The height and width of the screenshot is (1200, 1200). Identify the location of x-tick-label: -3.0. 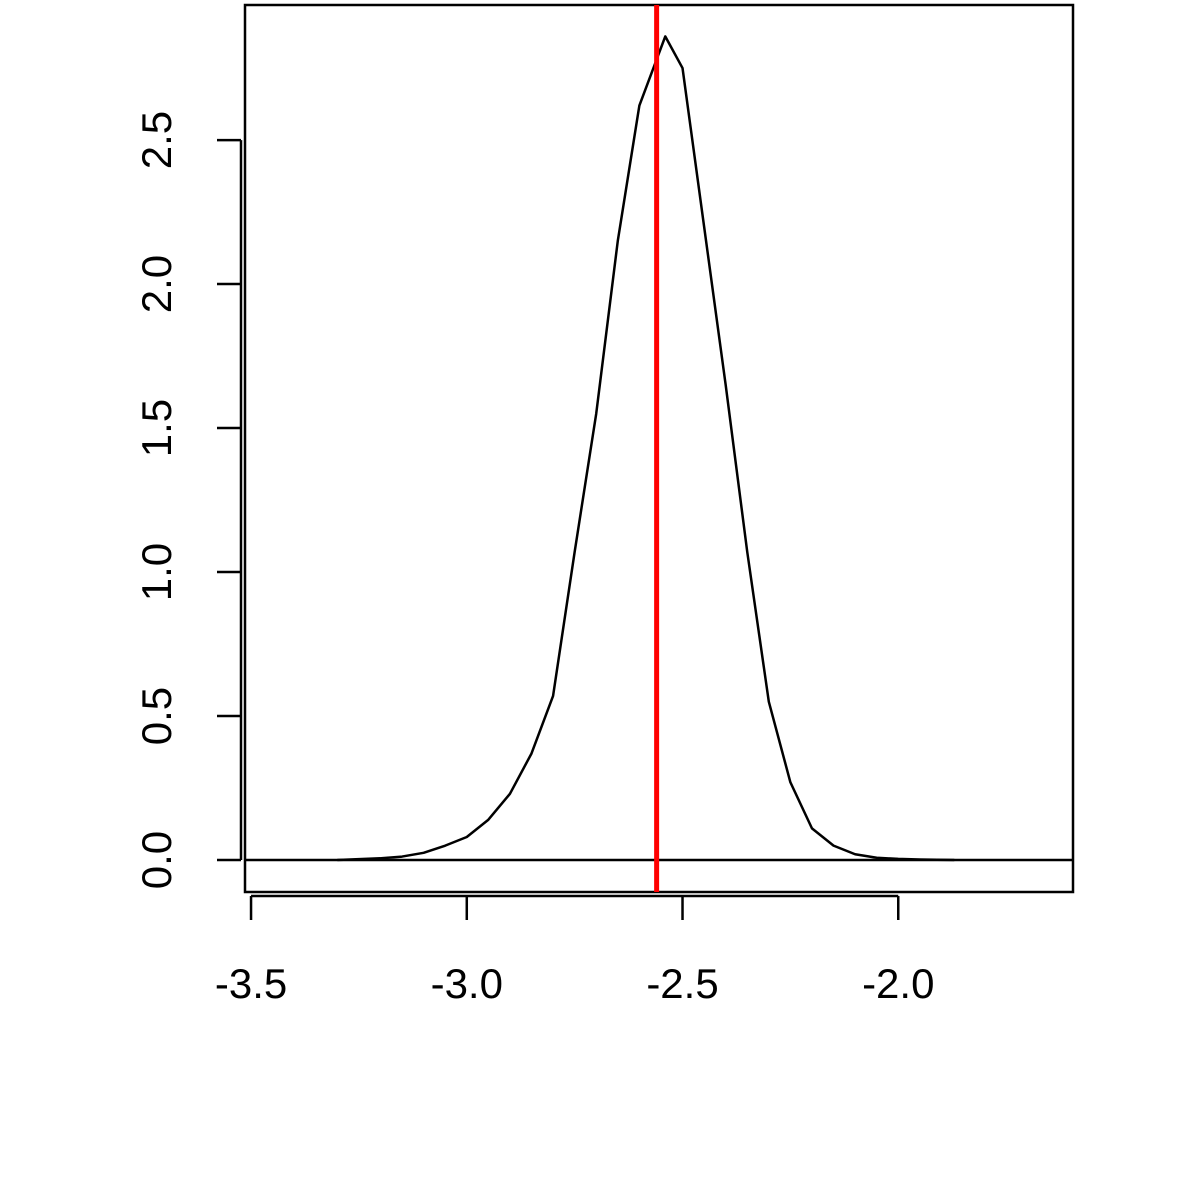
(467, 983).